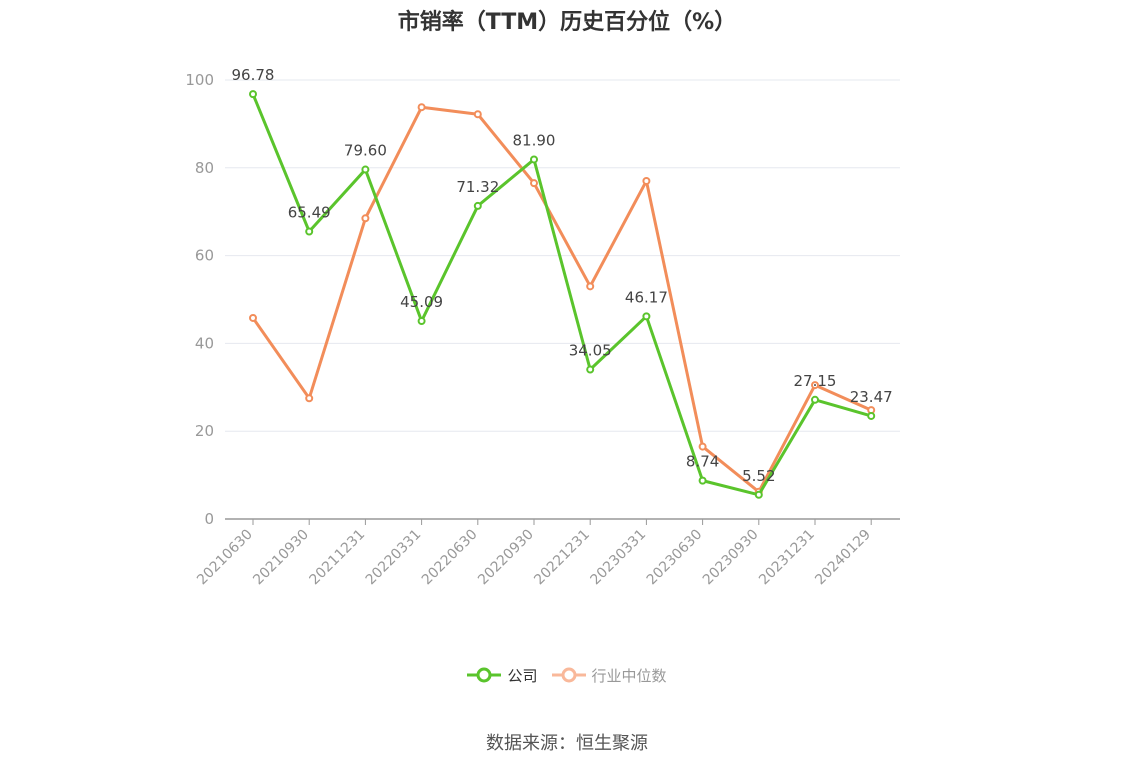 The height and width of the screenshot is (766, 1134). Describe the element at coordinates (871, 397) in the screenshot. I see `data-label: 23.47` at that location.